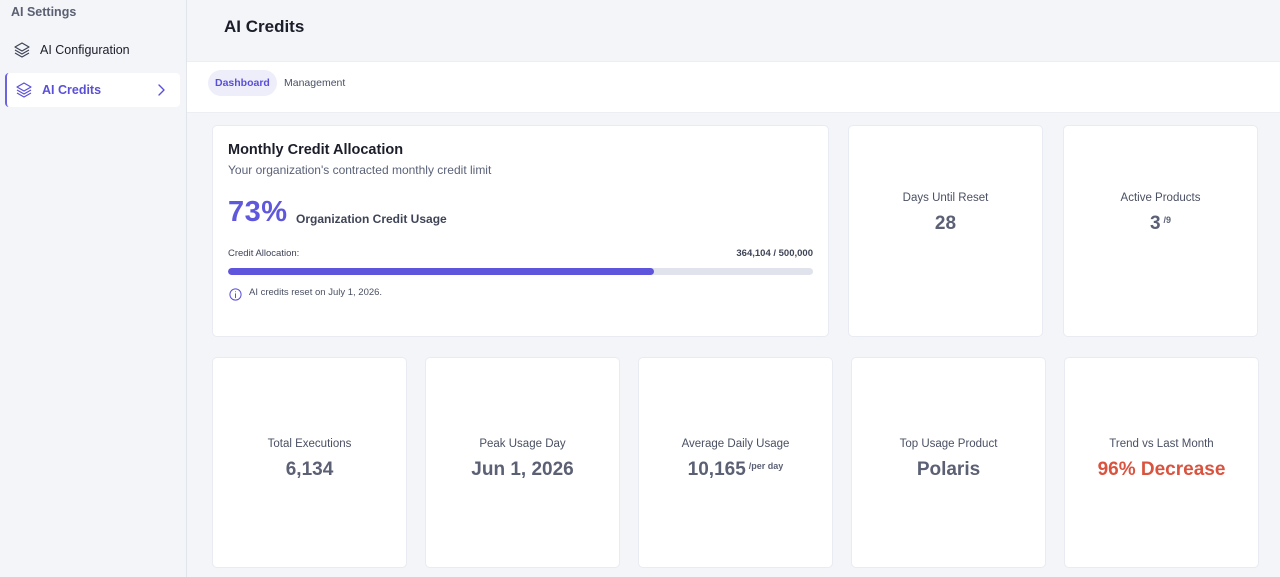 Image resolution: width=1280 pixels, height=577 pixels. What do you see at coordinates (235, 294) in the screenshot?
I see `info-icon` at bounding box center [235, 294].